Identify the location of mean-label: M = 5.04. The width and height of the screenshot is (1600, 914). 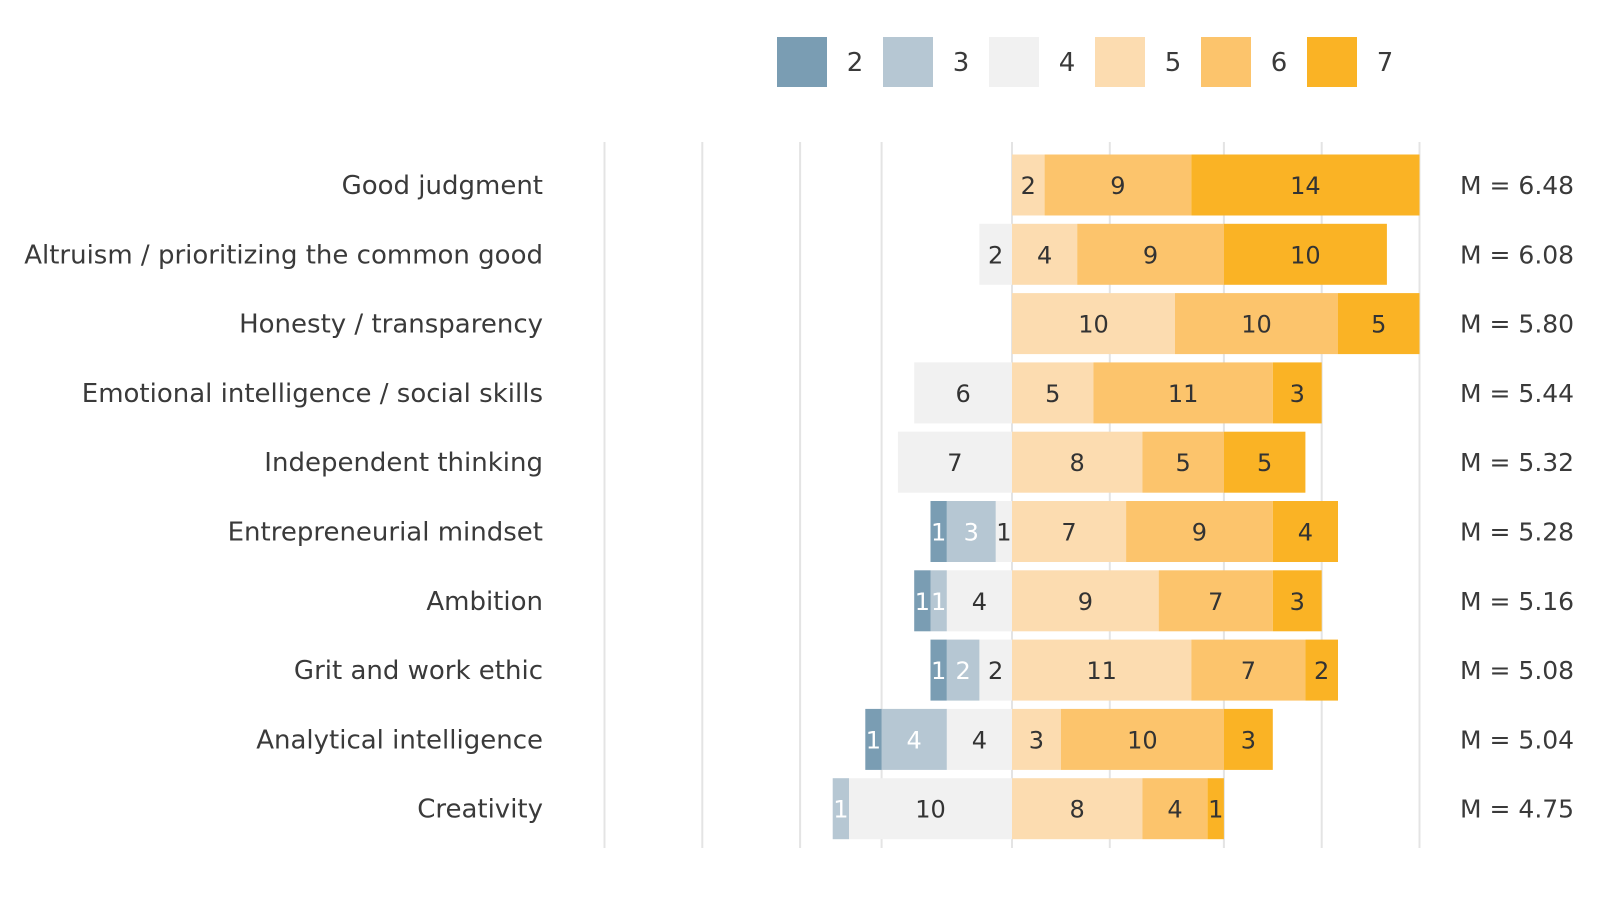
(1517, 739).